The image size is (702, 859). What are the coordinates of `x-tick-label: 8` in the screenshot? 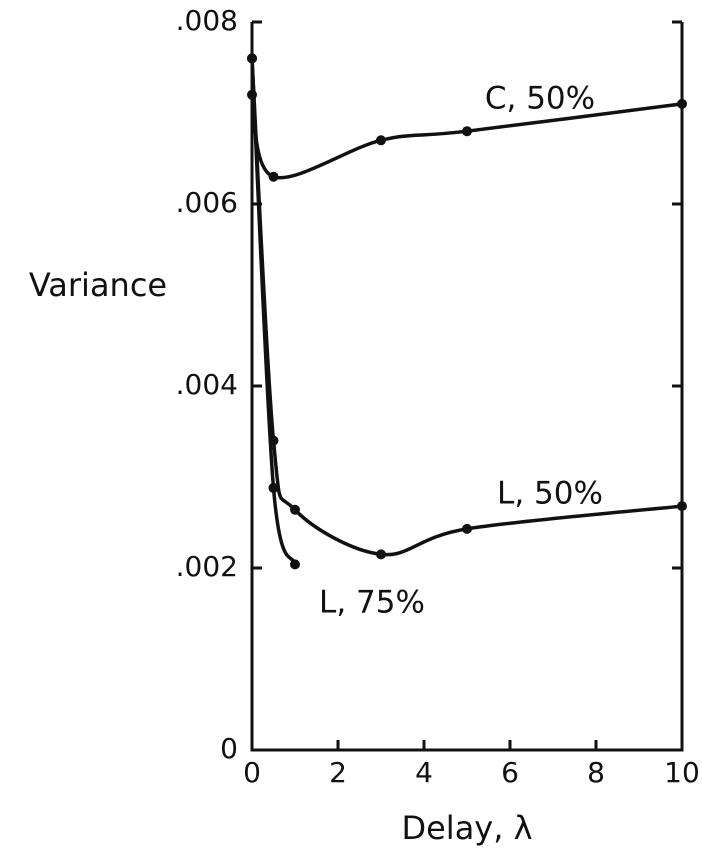 It's located at (596, 772).